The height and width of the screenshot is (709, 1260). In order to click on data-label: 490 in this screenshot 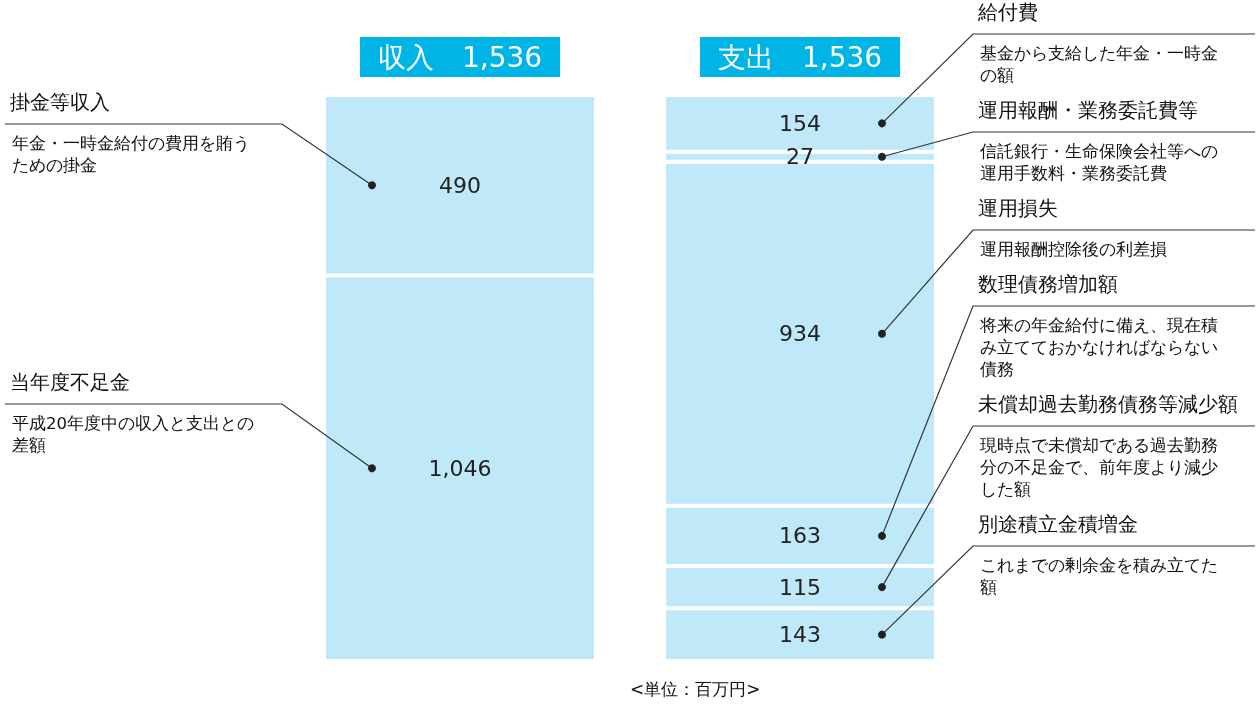, I will do `click(460, 185)`.